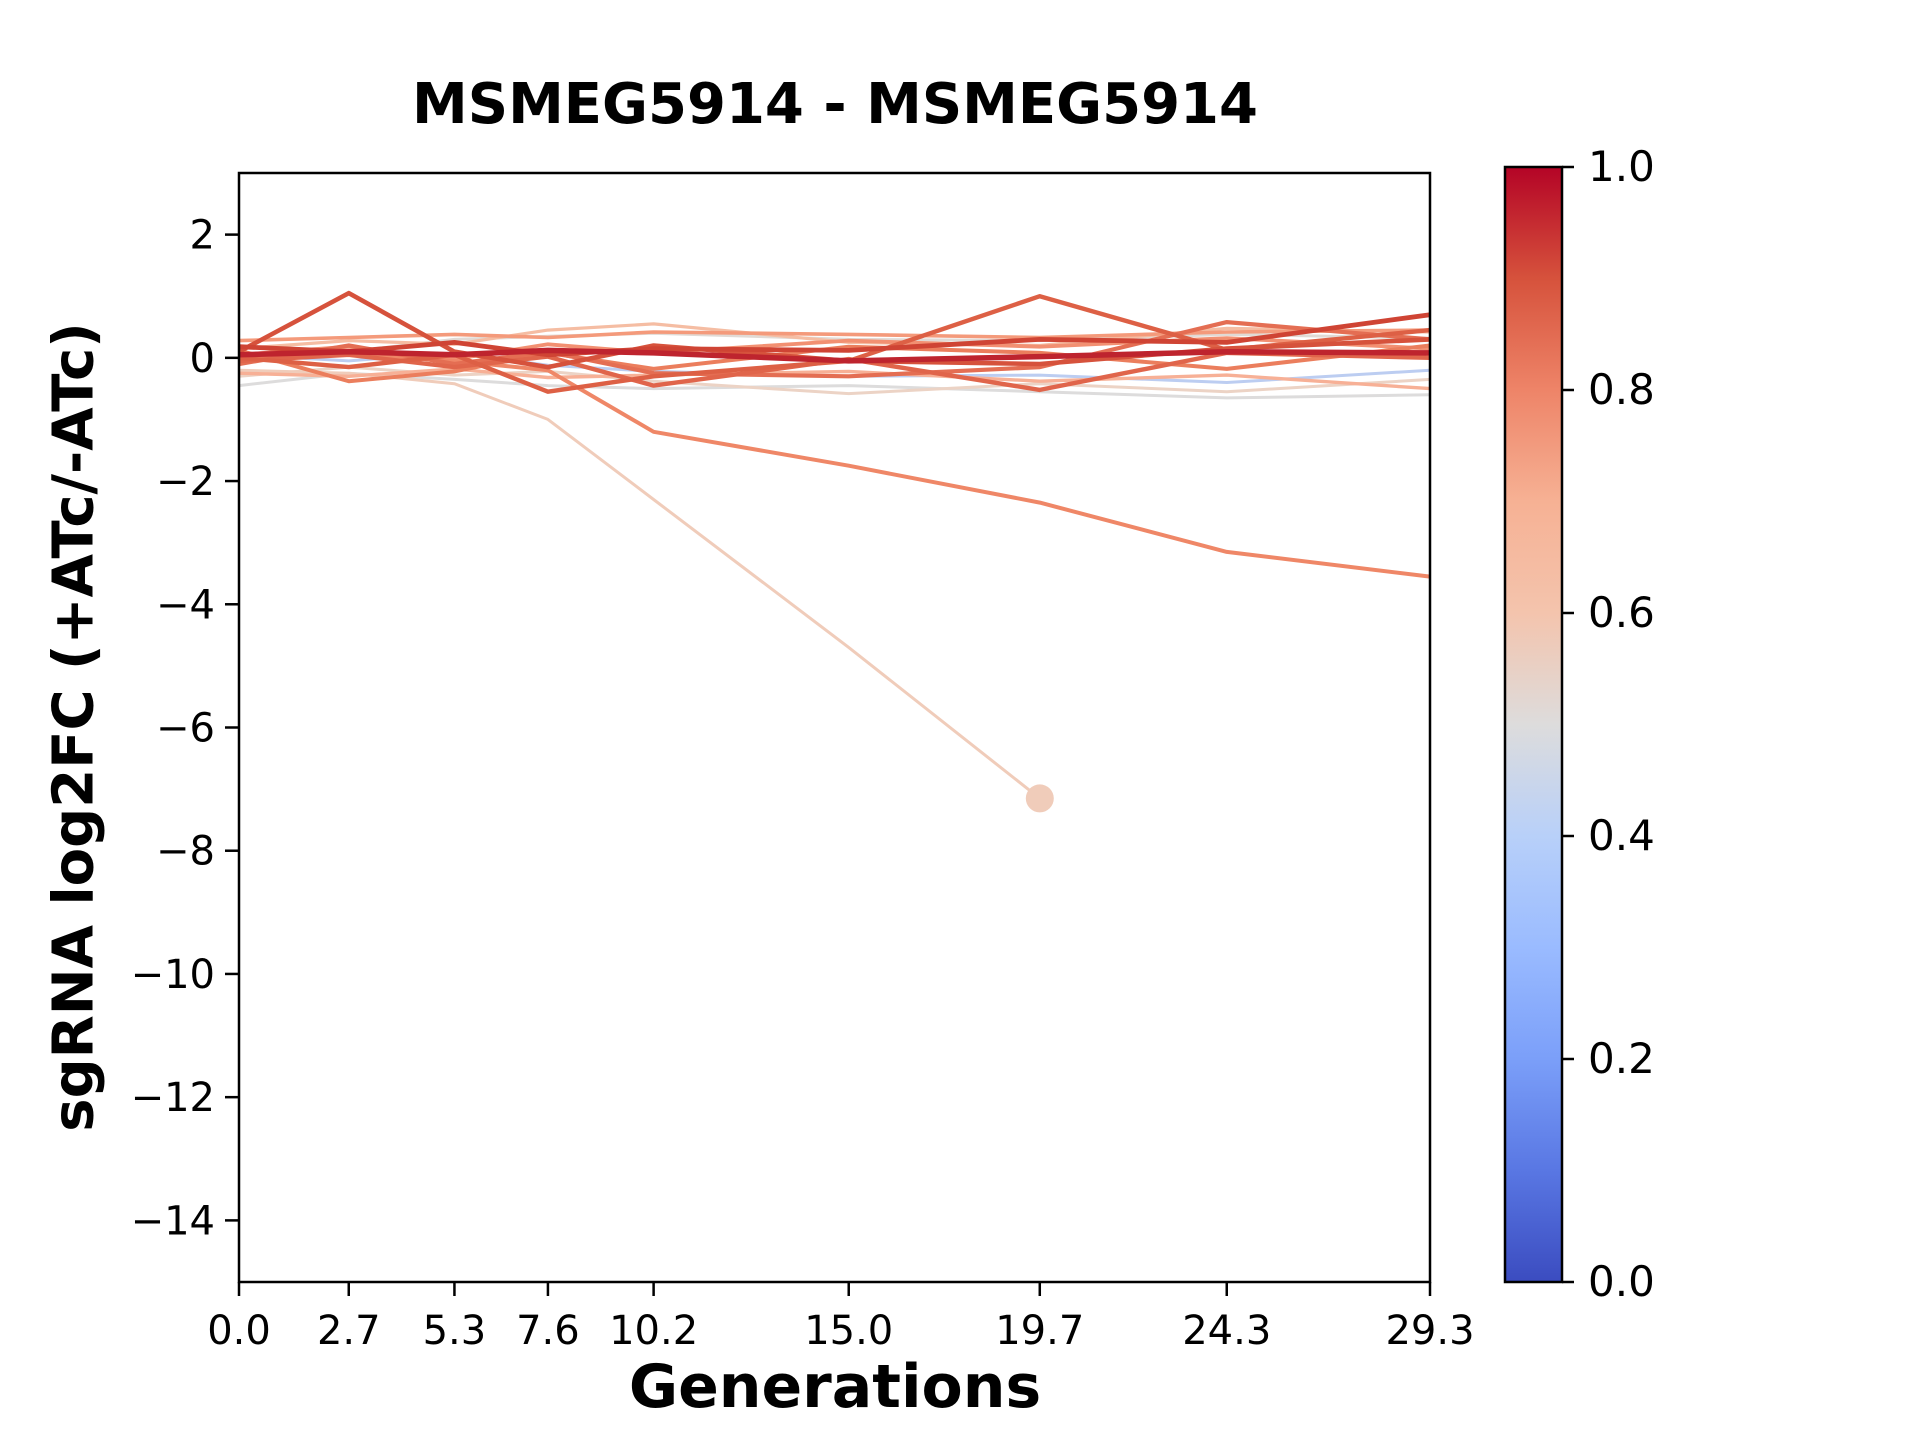 This screenshot has height=1440, width=1920. I want to click on x-tick-label: 24.3, so click(1226, 1331).